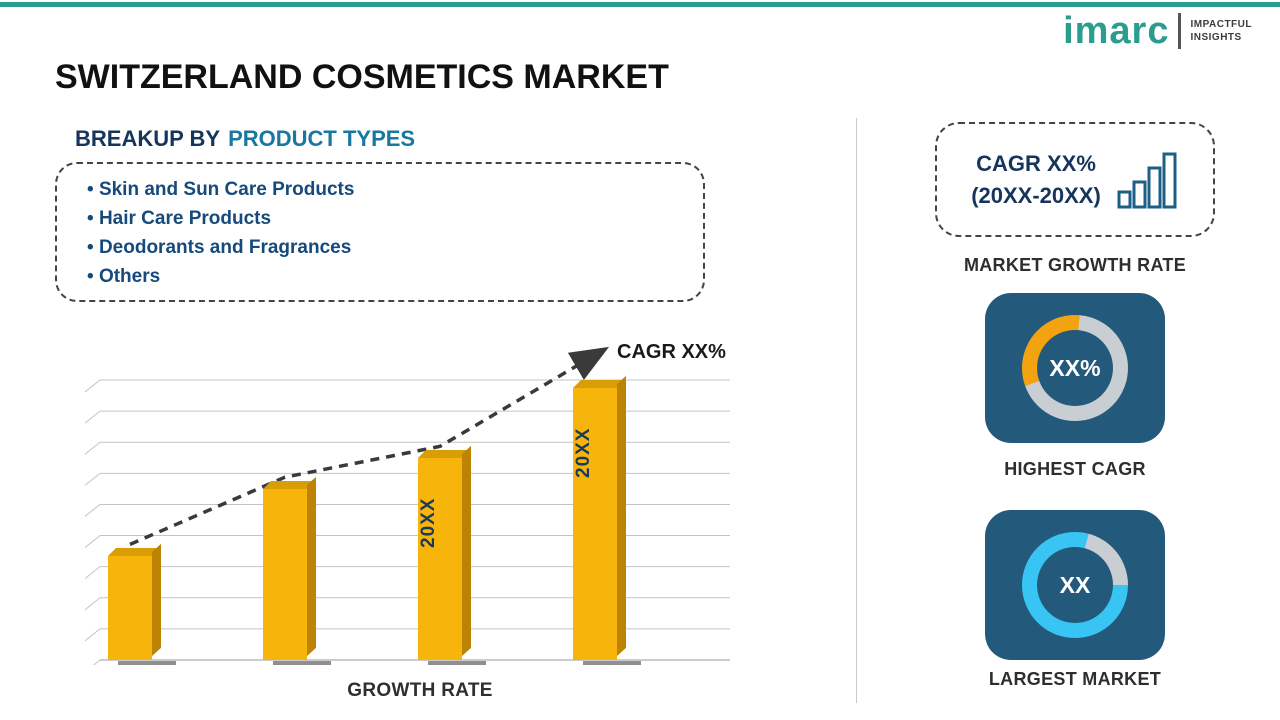 The height and width of the screenshot is (720, 1280). I want to click on list-item: Deodorants and Fragrances, so click(395, 248).